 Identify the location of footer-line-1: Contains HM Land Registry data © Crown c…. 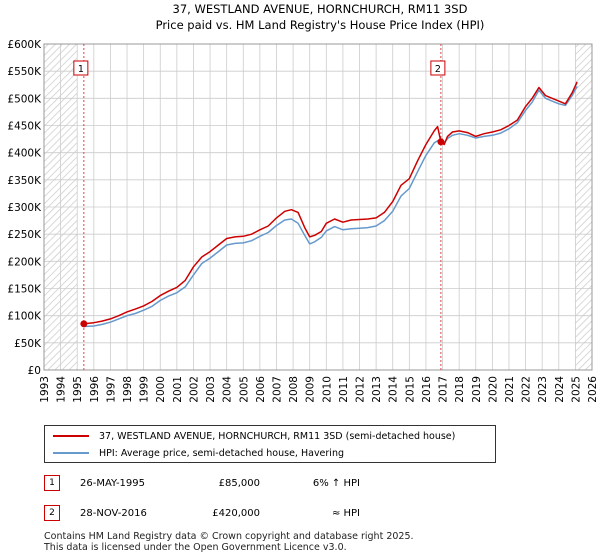
(229, 536).